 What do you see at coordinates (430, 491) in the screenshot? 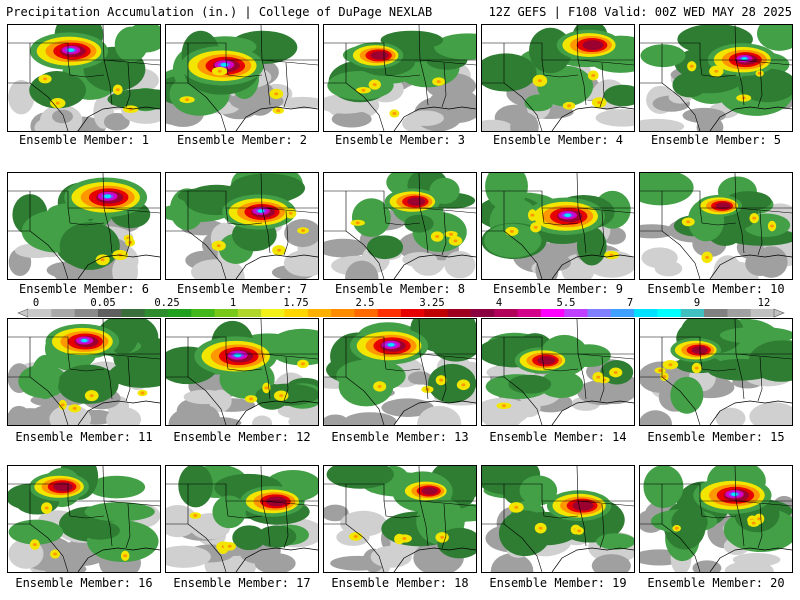
I see `precip-core-darkred` at bounding box center [430, 491].